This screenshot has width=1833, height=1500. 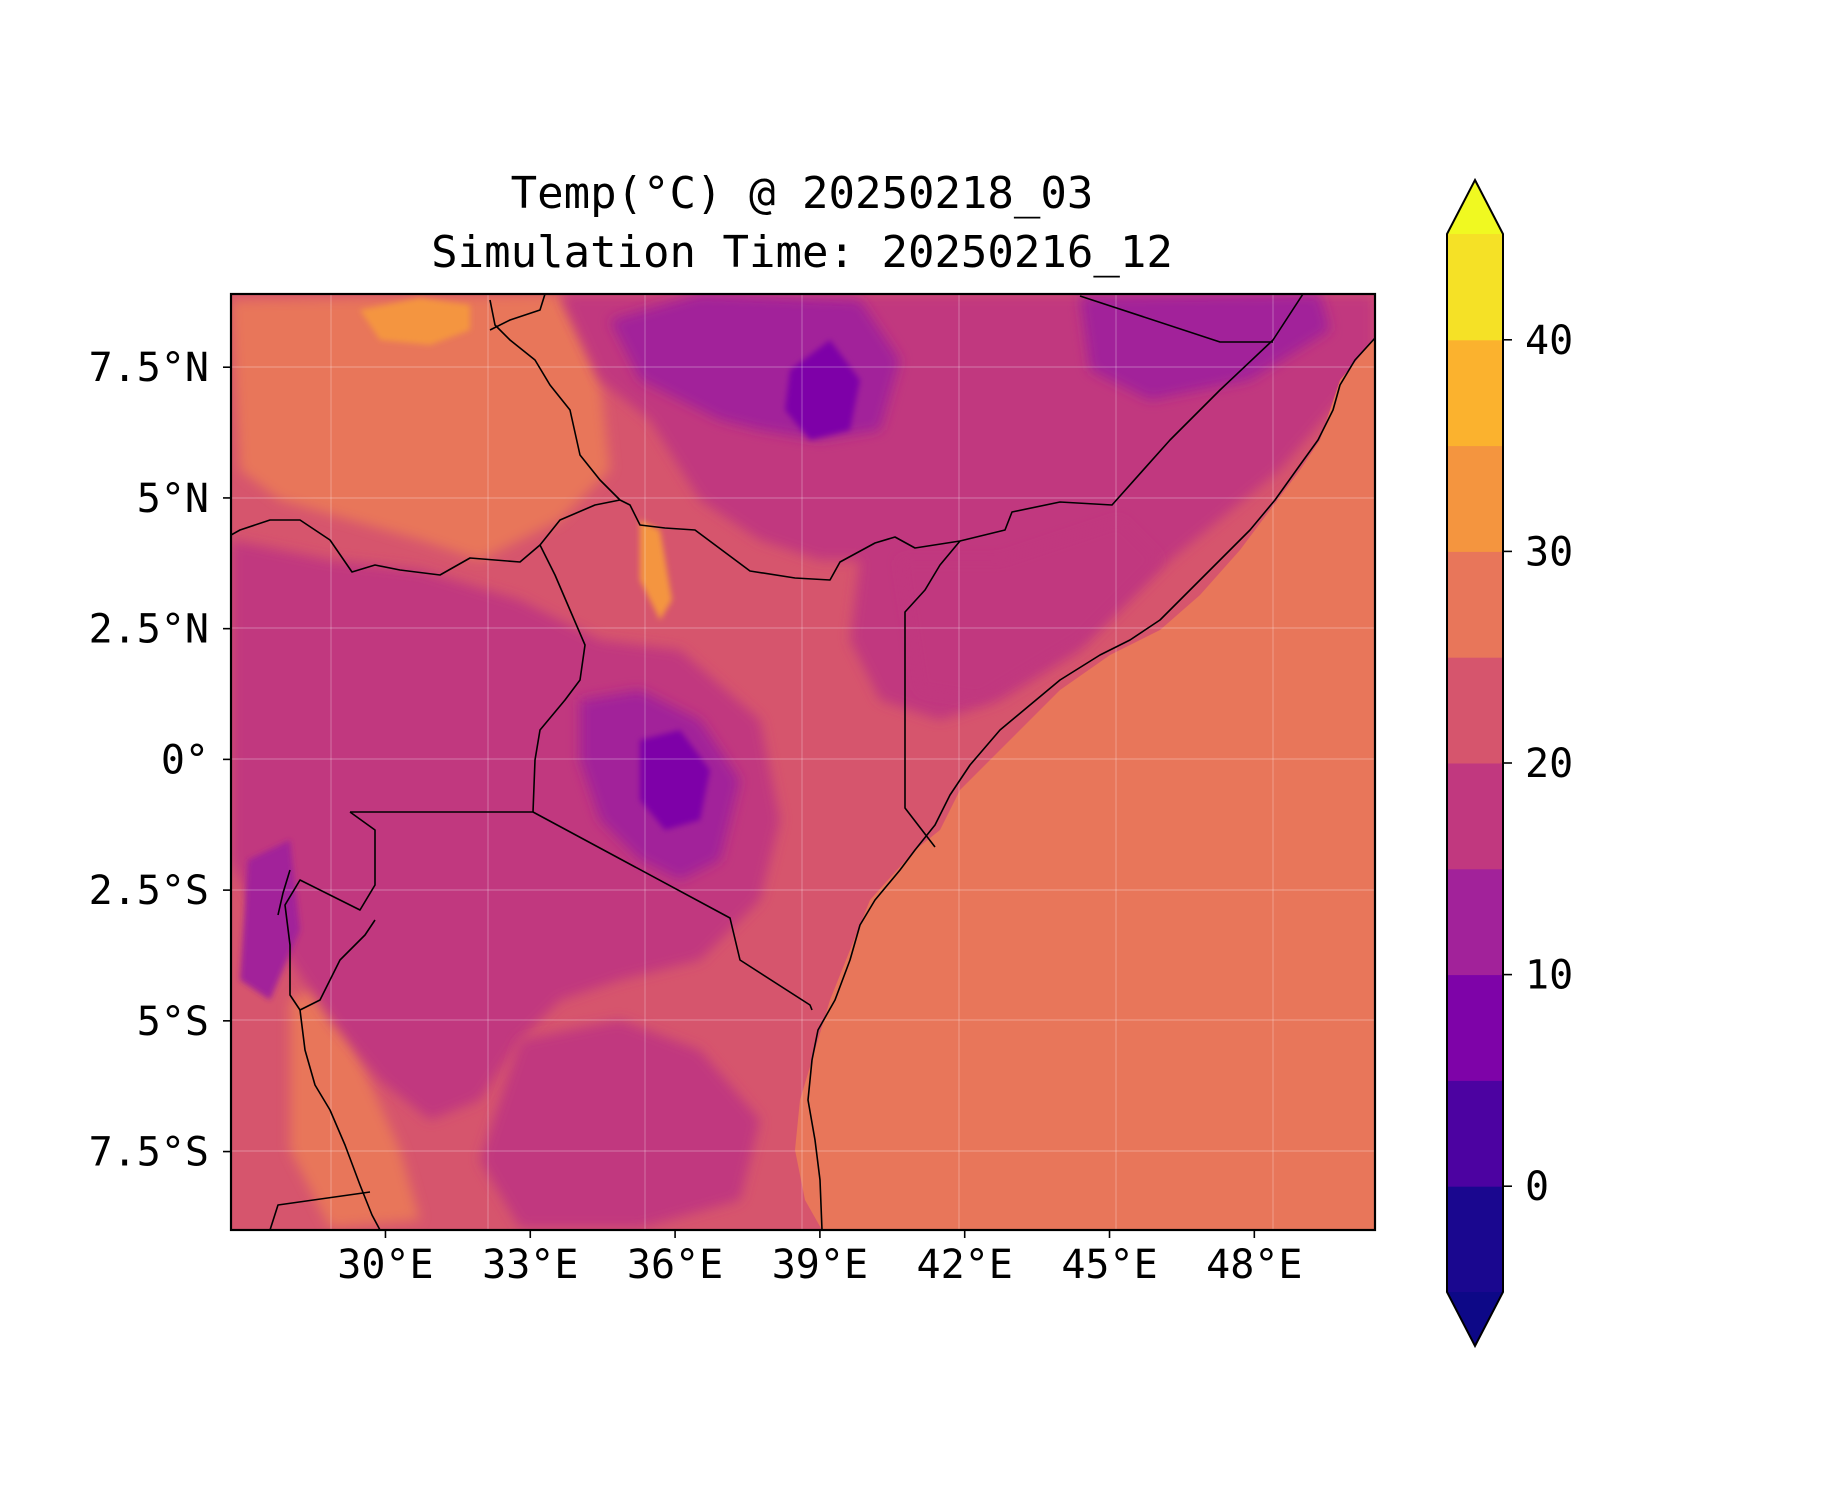 What do you see at coordinates (802, 193) in the screenshot?
I see `map-title-line1: Temp(°C) @ 20250218_03` at bounding box center [802, 193].